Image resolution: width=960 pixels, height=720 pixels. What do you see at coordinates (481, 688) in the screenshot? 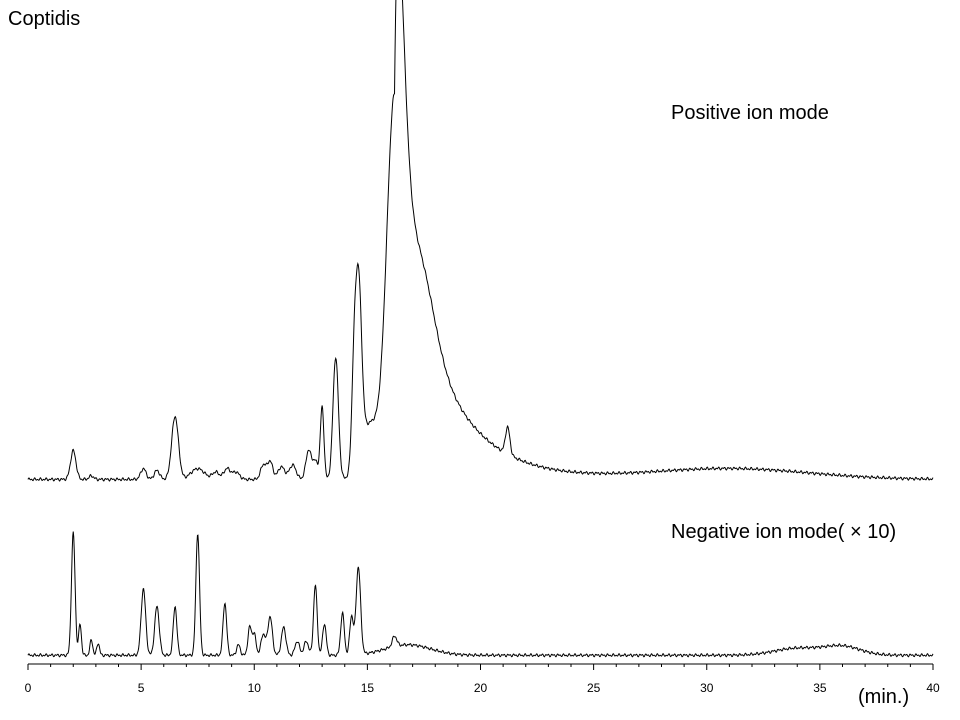
I see `x-tick-label: 20` at bounding box center [481, 688].